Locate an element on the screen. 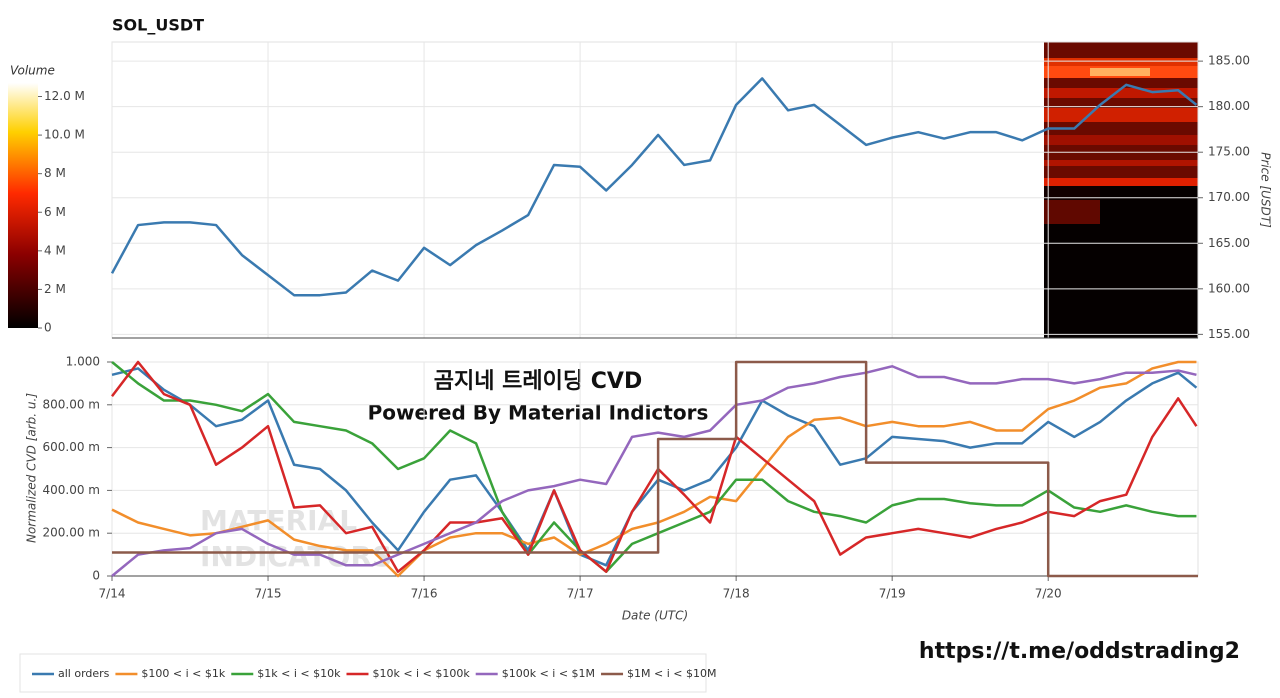 The image size is (1280, 698). legend-label: $100k < i < $1M is located at coordinates (548, 673).